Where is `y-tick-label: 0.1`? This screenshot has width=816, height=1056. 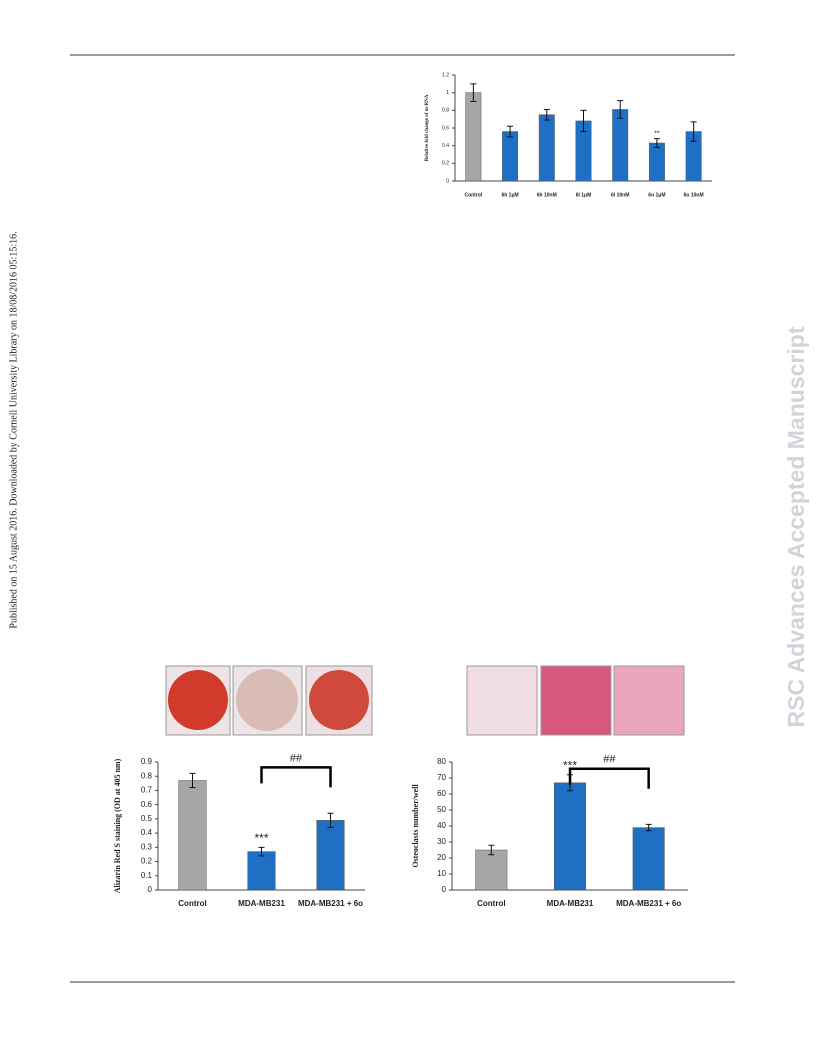
y-tick-label: 0.1 is located at coordinates (147, 875).